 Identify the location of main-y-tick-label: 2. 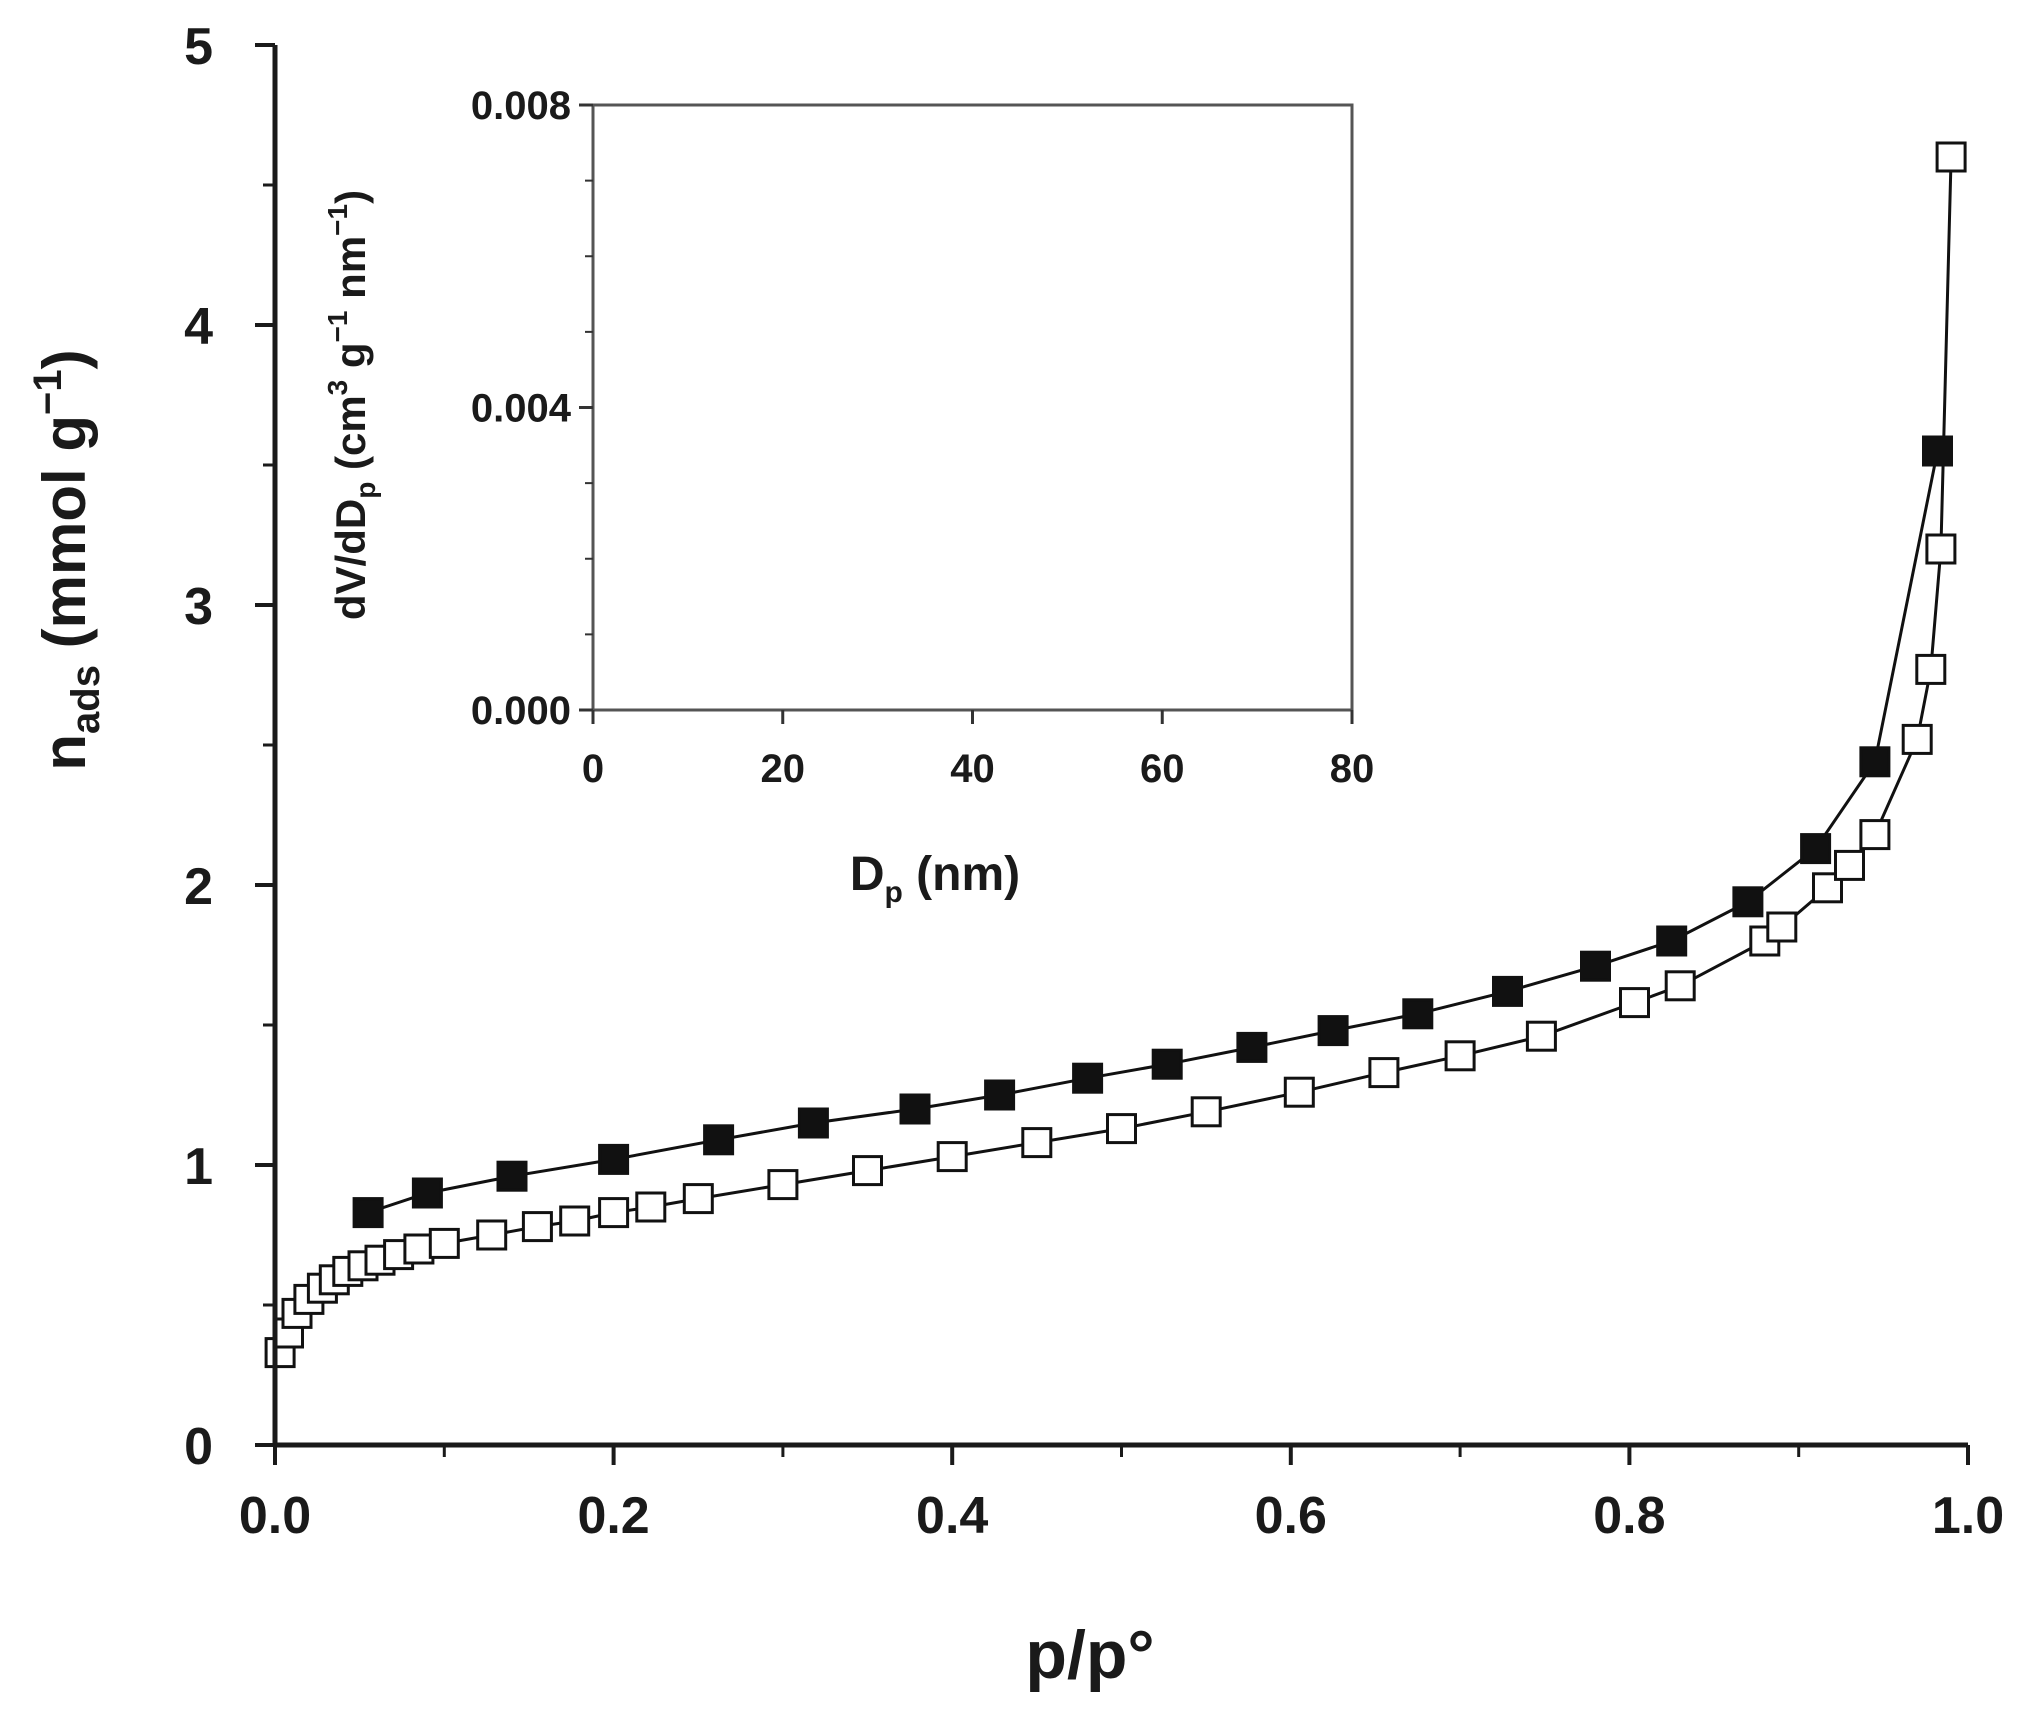
(198, 887).